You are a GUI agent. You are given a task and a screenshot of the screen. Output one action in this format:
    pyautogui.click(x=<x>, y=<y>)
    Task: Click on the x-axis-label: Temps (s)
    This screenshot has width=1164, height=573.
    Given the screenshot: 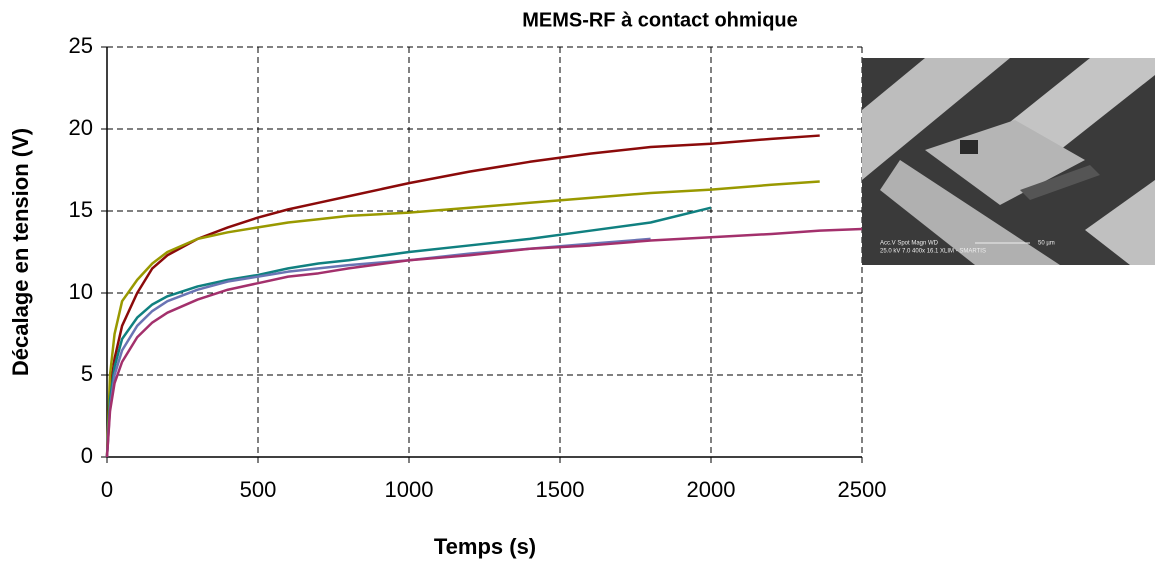 What is the action you would take?
    pyautogui.click(x=485, y=546)
    